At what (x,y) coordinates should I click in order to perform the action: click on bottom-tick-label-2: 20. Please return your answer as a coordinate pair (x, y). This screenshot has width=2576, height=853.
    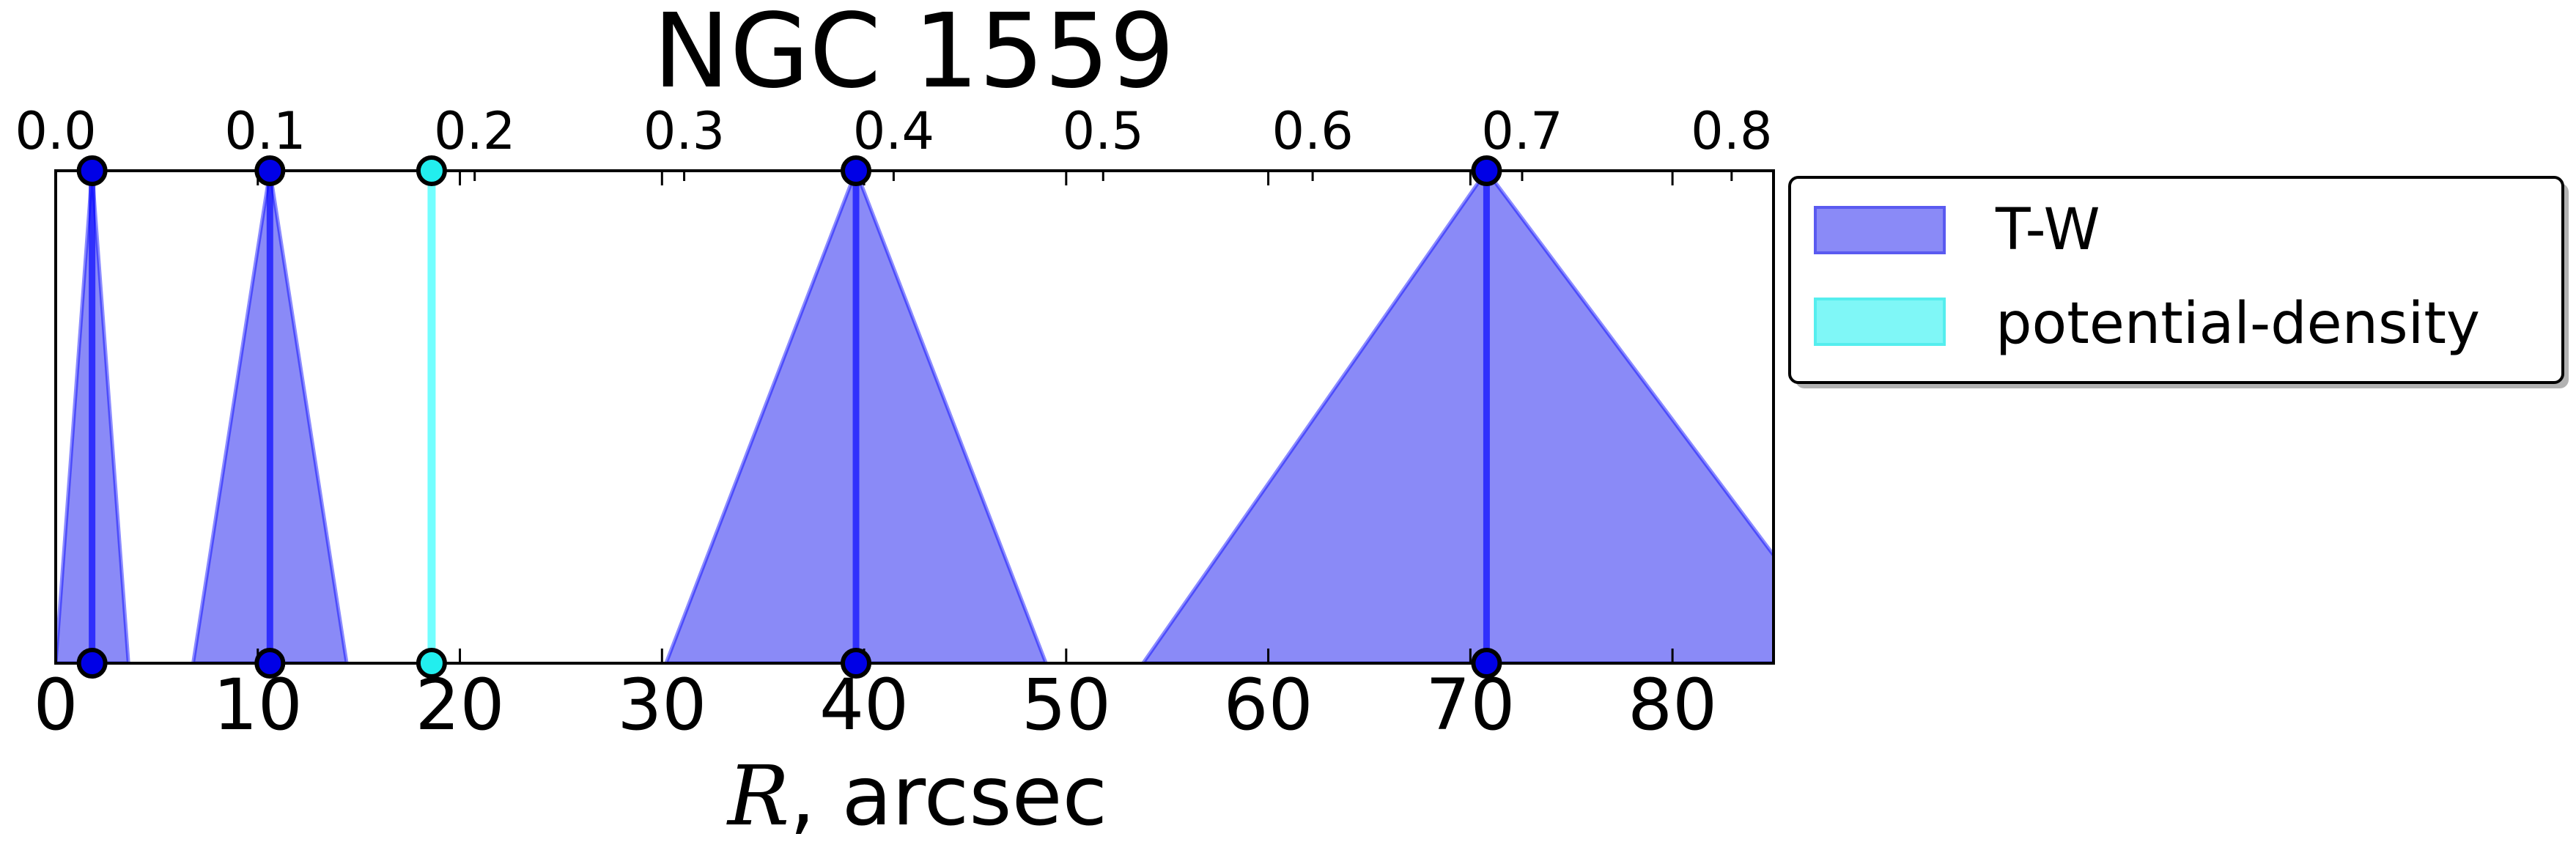
    Looking at the image, I should click on (459, 705).